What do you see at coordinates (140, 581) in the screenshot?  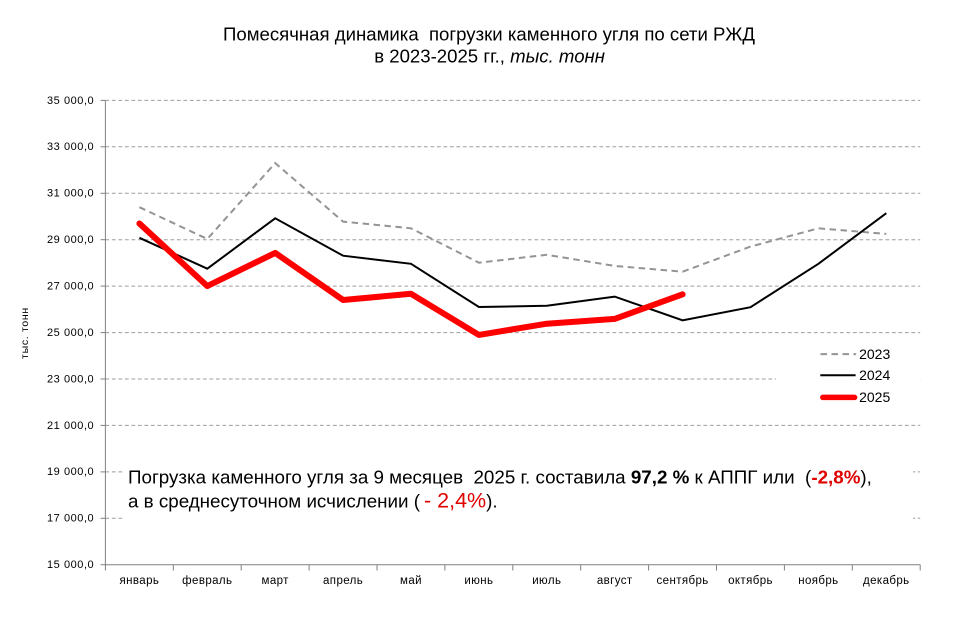 I see `svg-text: январь` at bounding box center [140, 581].